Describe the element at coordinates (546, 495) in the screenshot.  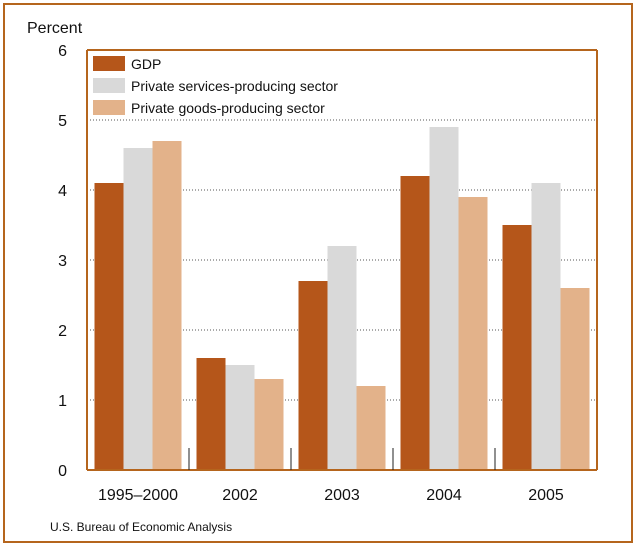
I see `x-category-label: 2005` at that location.